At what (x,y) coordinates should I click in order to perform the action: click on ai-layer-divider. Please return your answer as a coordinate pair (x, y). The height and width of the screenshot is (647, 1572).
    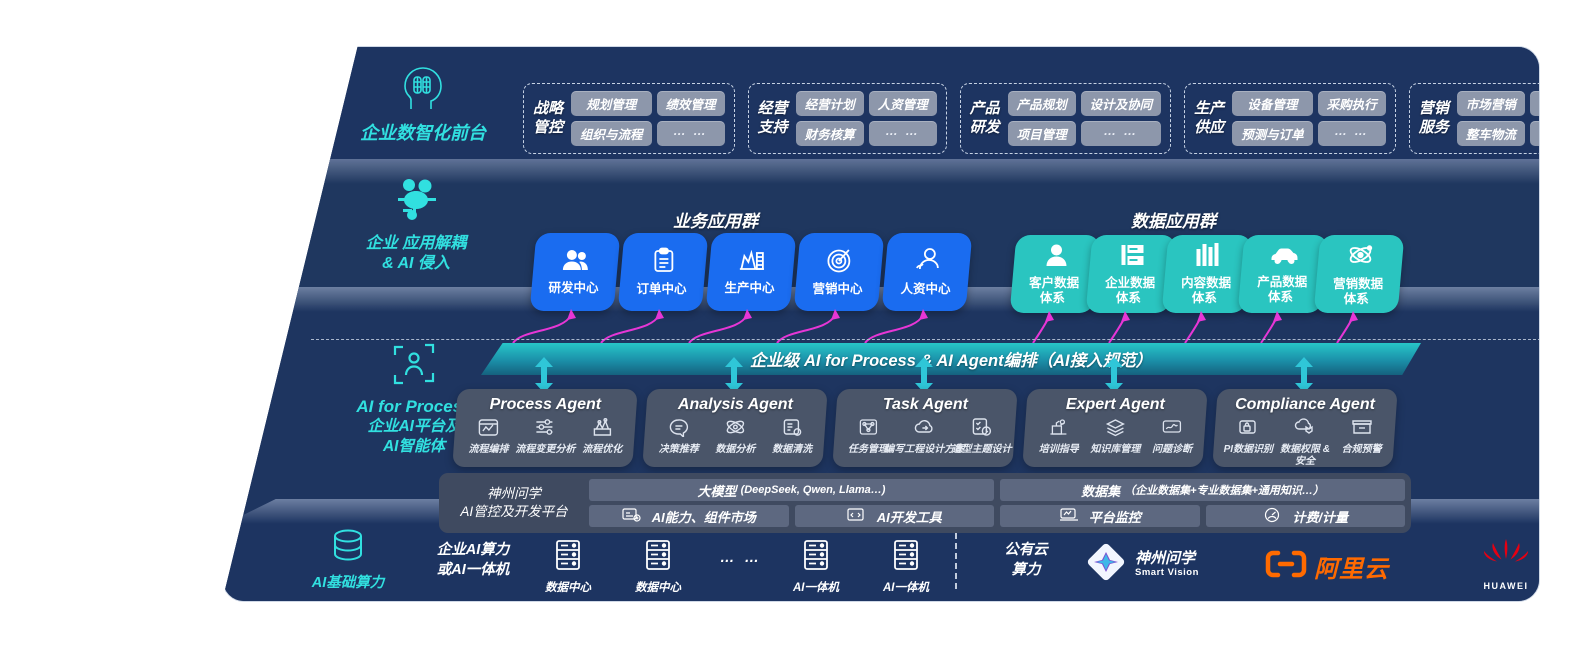
    Looking at the image, I should click on (925, 339).